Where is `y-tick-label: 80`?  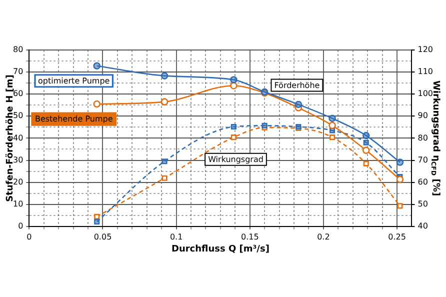 y-tick-label: 80 is located at coordinates (18, 49).